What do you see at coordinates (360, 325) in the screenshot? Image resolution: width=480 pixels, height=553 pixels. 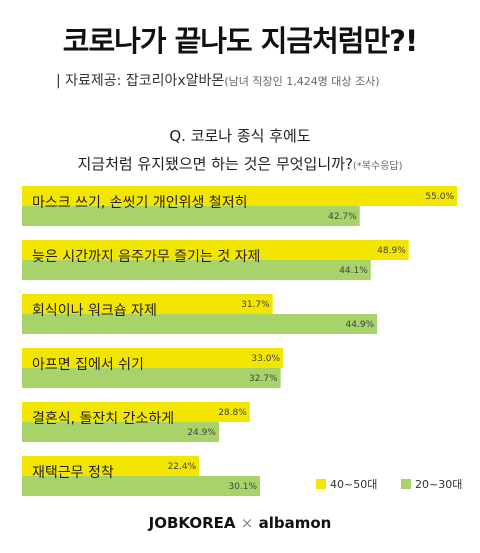 I see `value-label-1-2: 44.9%` at bounding box center [360, 325].